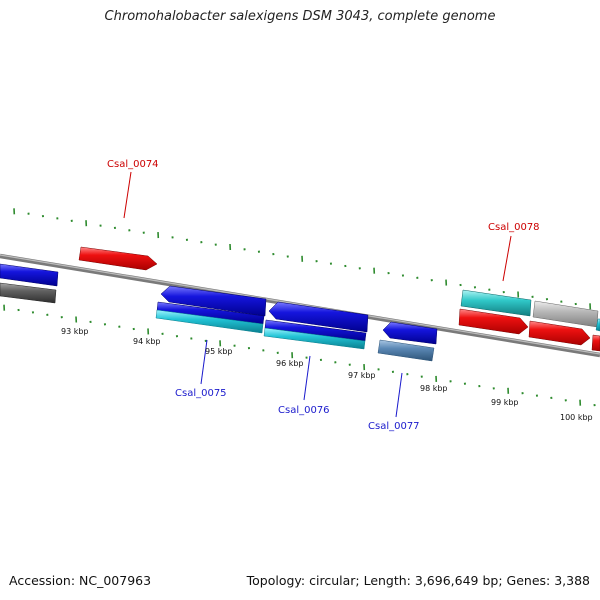 Image resolution: width=600 pixels, height=600 pixels. I want to click on scale-label: 94 kbp, so click(147, 341).